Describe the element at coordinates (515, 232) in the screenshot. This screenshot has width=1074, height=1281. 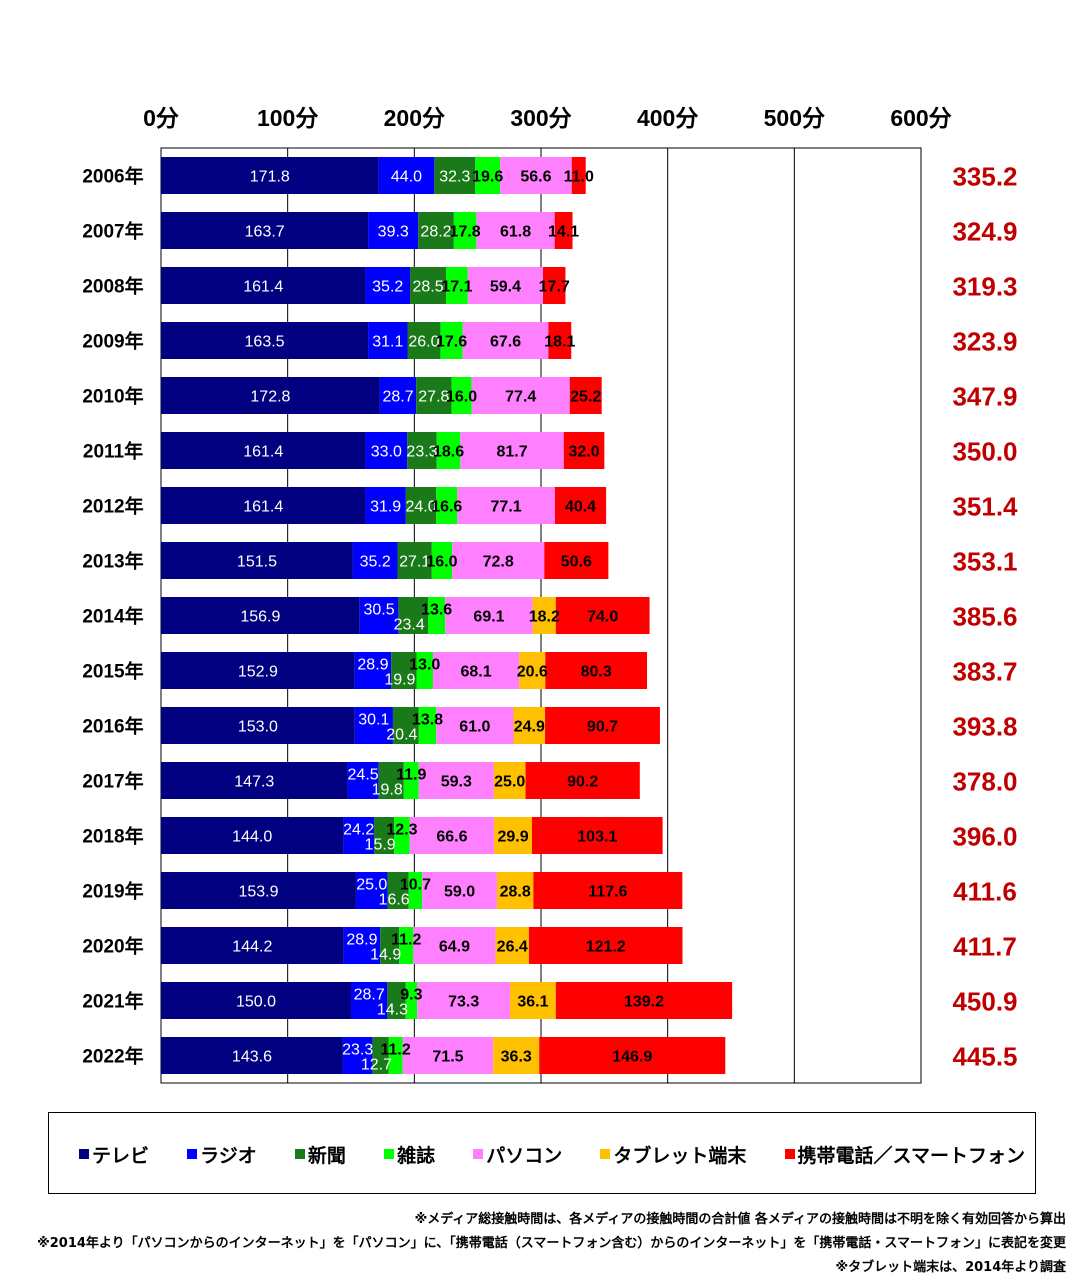
I see `data-label: 61.8` at that location.